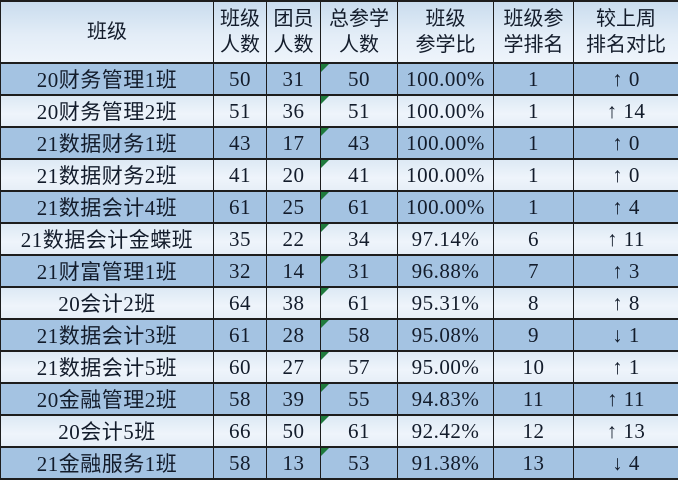 The height and width of the screenshot is (480, 678). I want to click on cell-rank: 9, so click(534, 335).